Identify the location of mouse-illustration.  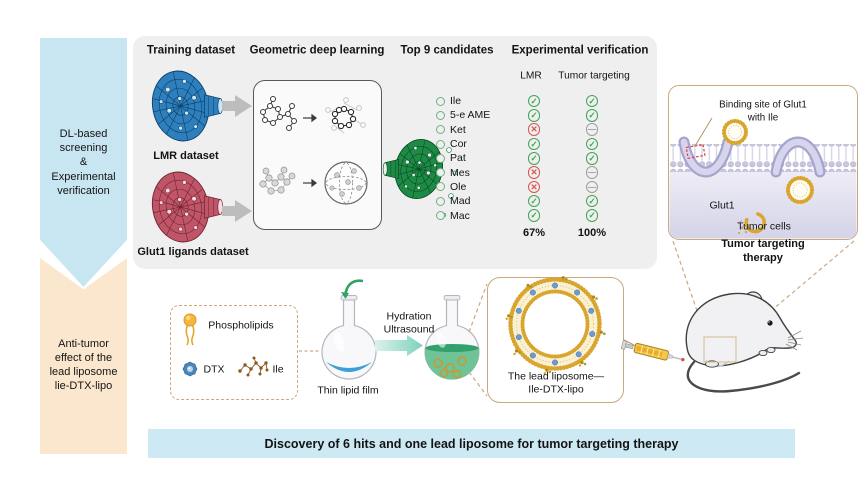
(744, 342).